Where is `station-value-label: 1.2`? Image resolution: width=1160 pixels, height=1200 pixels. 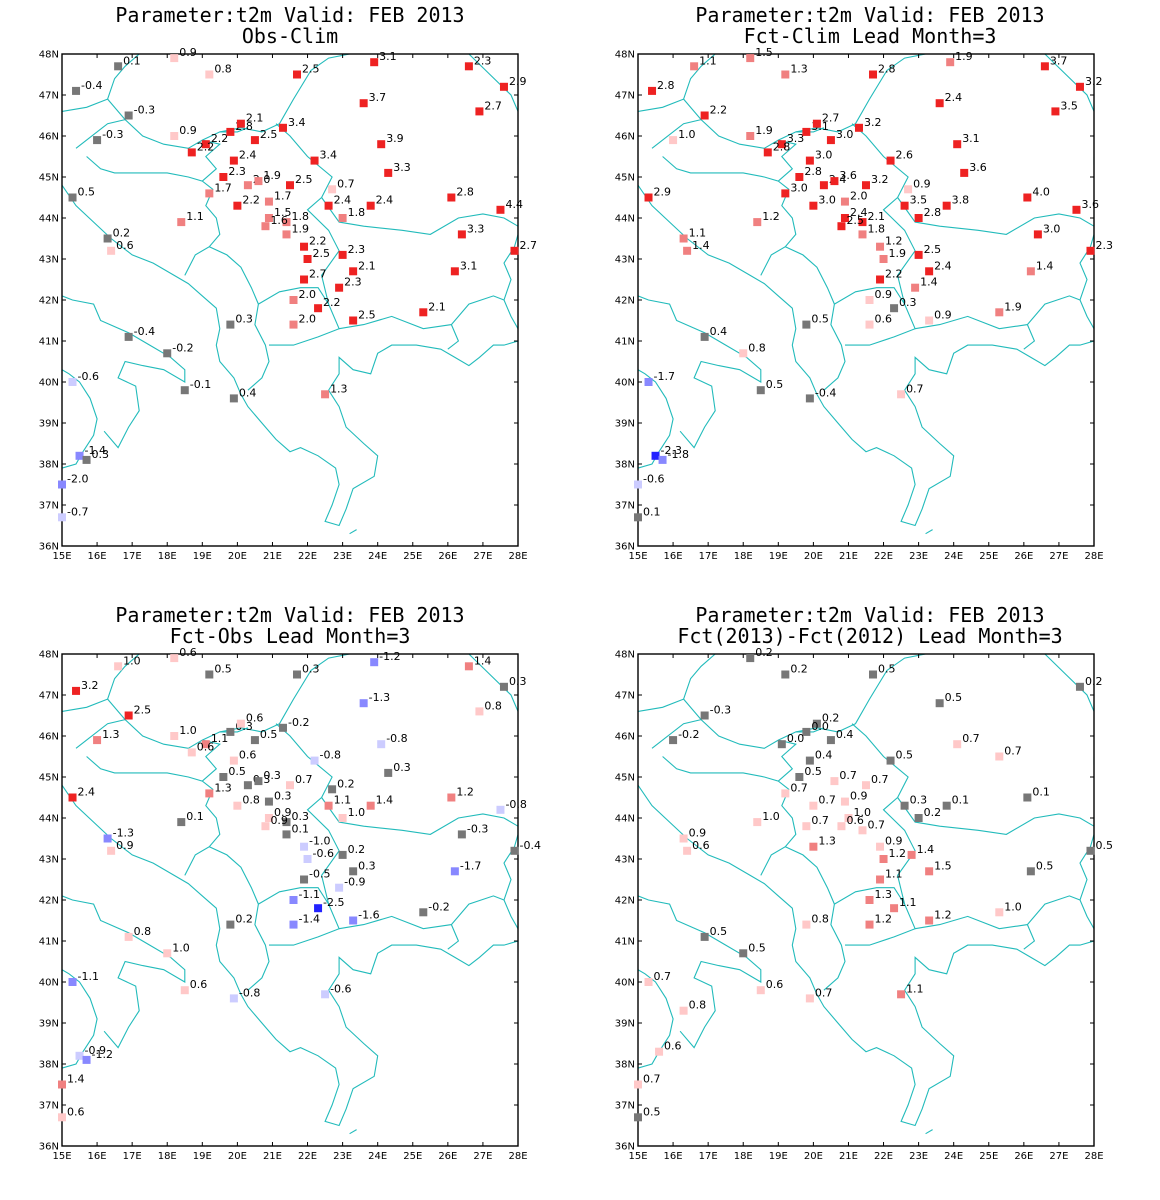
station-value-label: 1.2 is located at coordinates (465, 792).